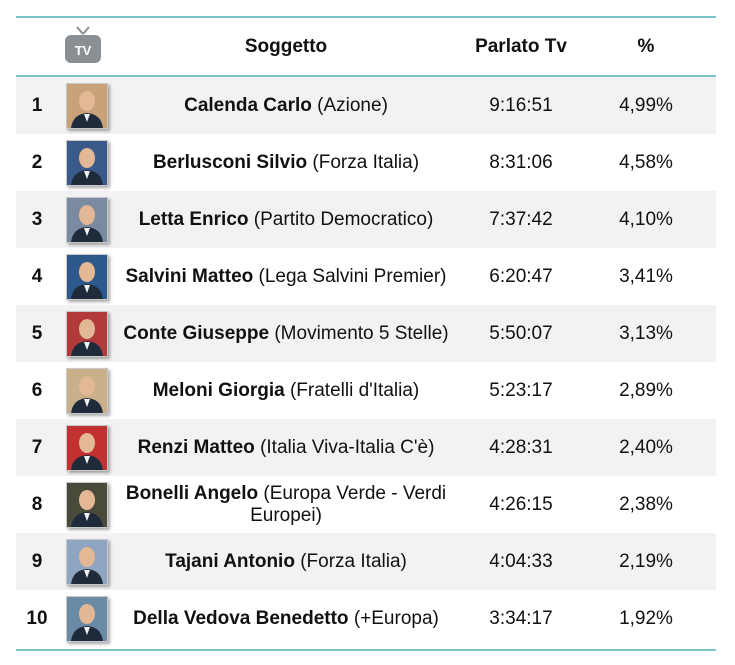 Image resolution: width=735 pixels, height=665 pixels. I want to click on percentage: 2,40%, so click(646, 447).